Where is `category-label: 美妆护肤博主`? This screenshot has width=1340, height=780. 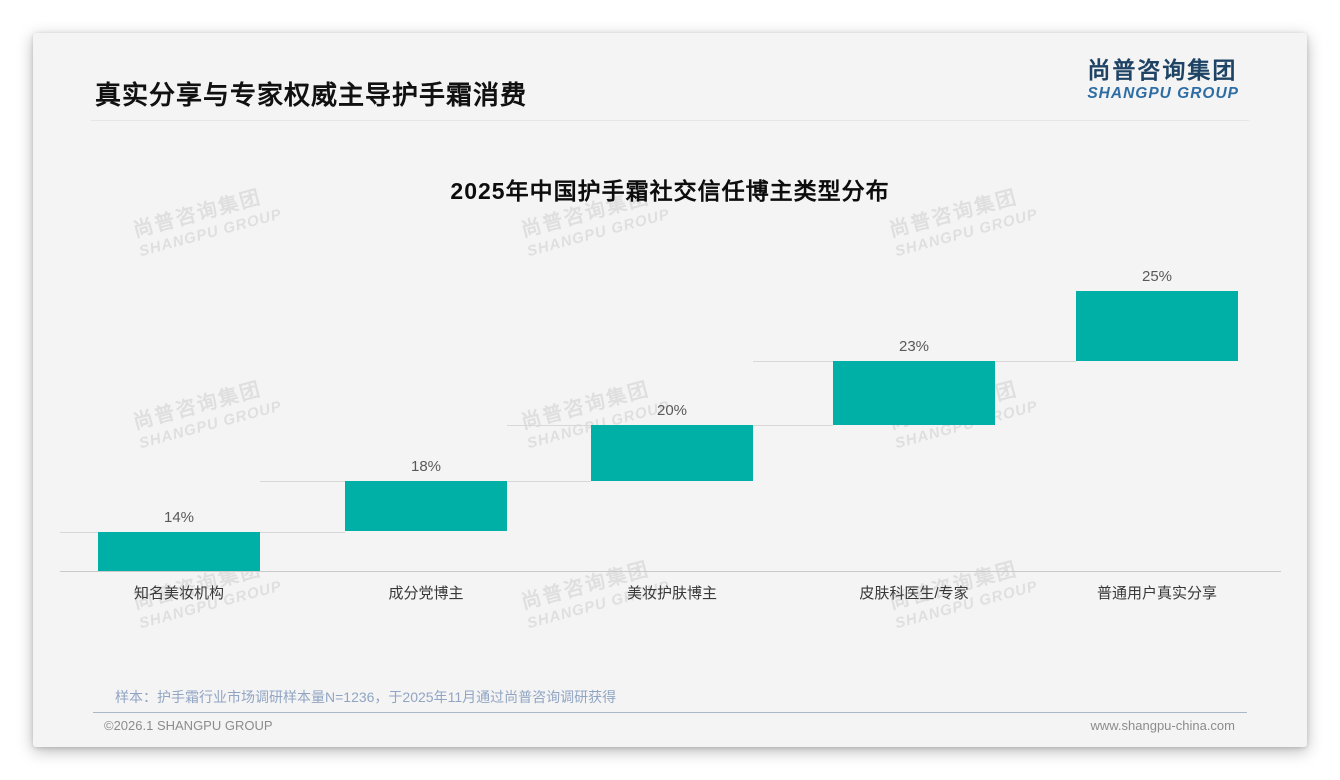
category-label: 美妆护肤博主 is located at coordinates (671, 593).